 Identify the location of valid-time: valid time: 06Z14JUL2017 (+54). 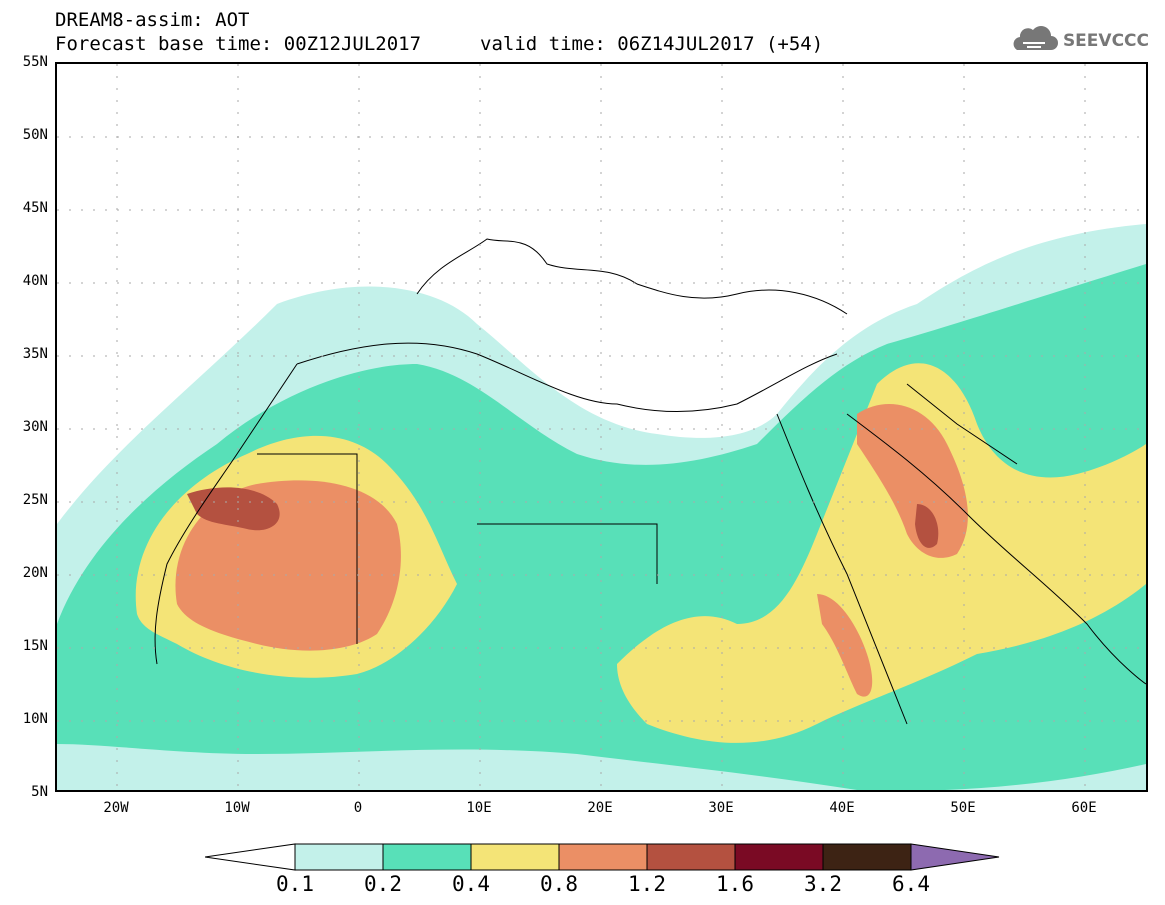
(652, 44).